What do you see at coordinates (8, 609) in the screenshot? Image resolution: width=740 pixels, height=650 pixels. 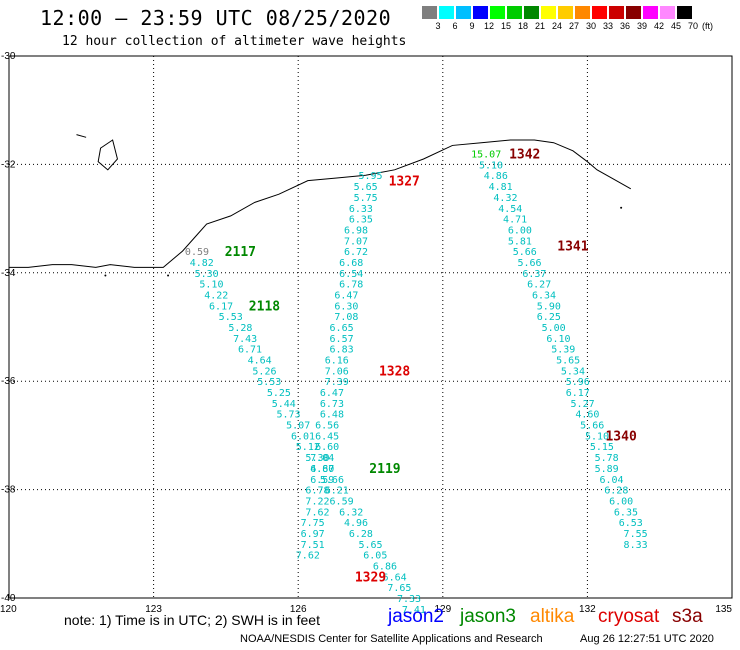 I see `longitude-tick-label: 120` at bounding box center [8, 609].